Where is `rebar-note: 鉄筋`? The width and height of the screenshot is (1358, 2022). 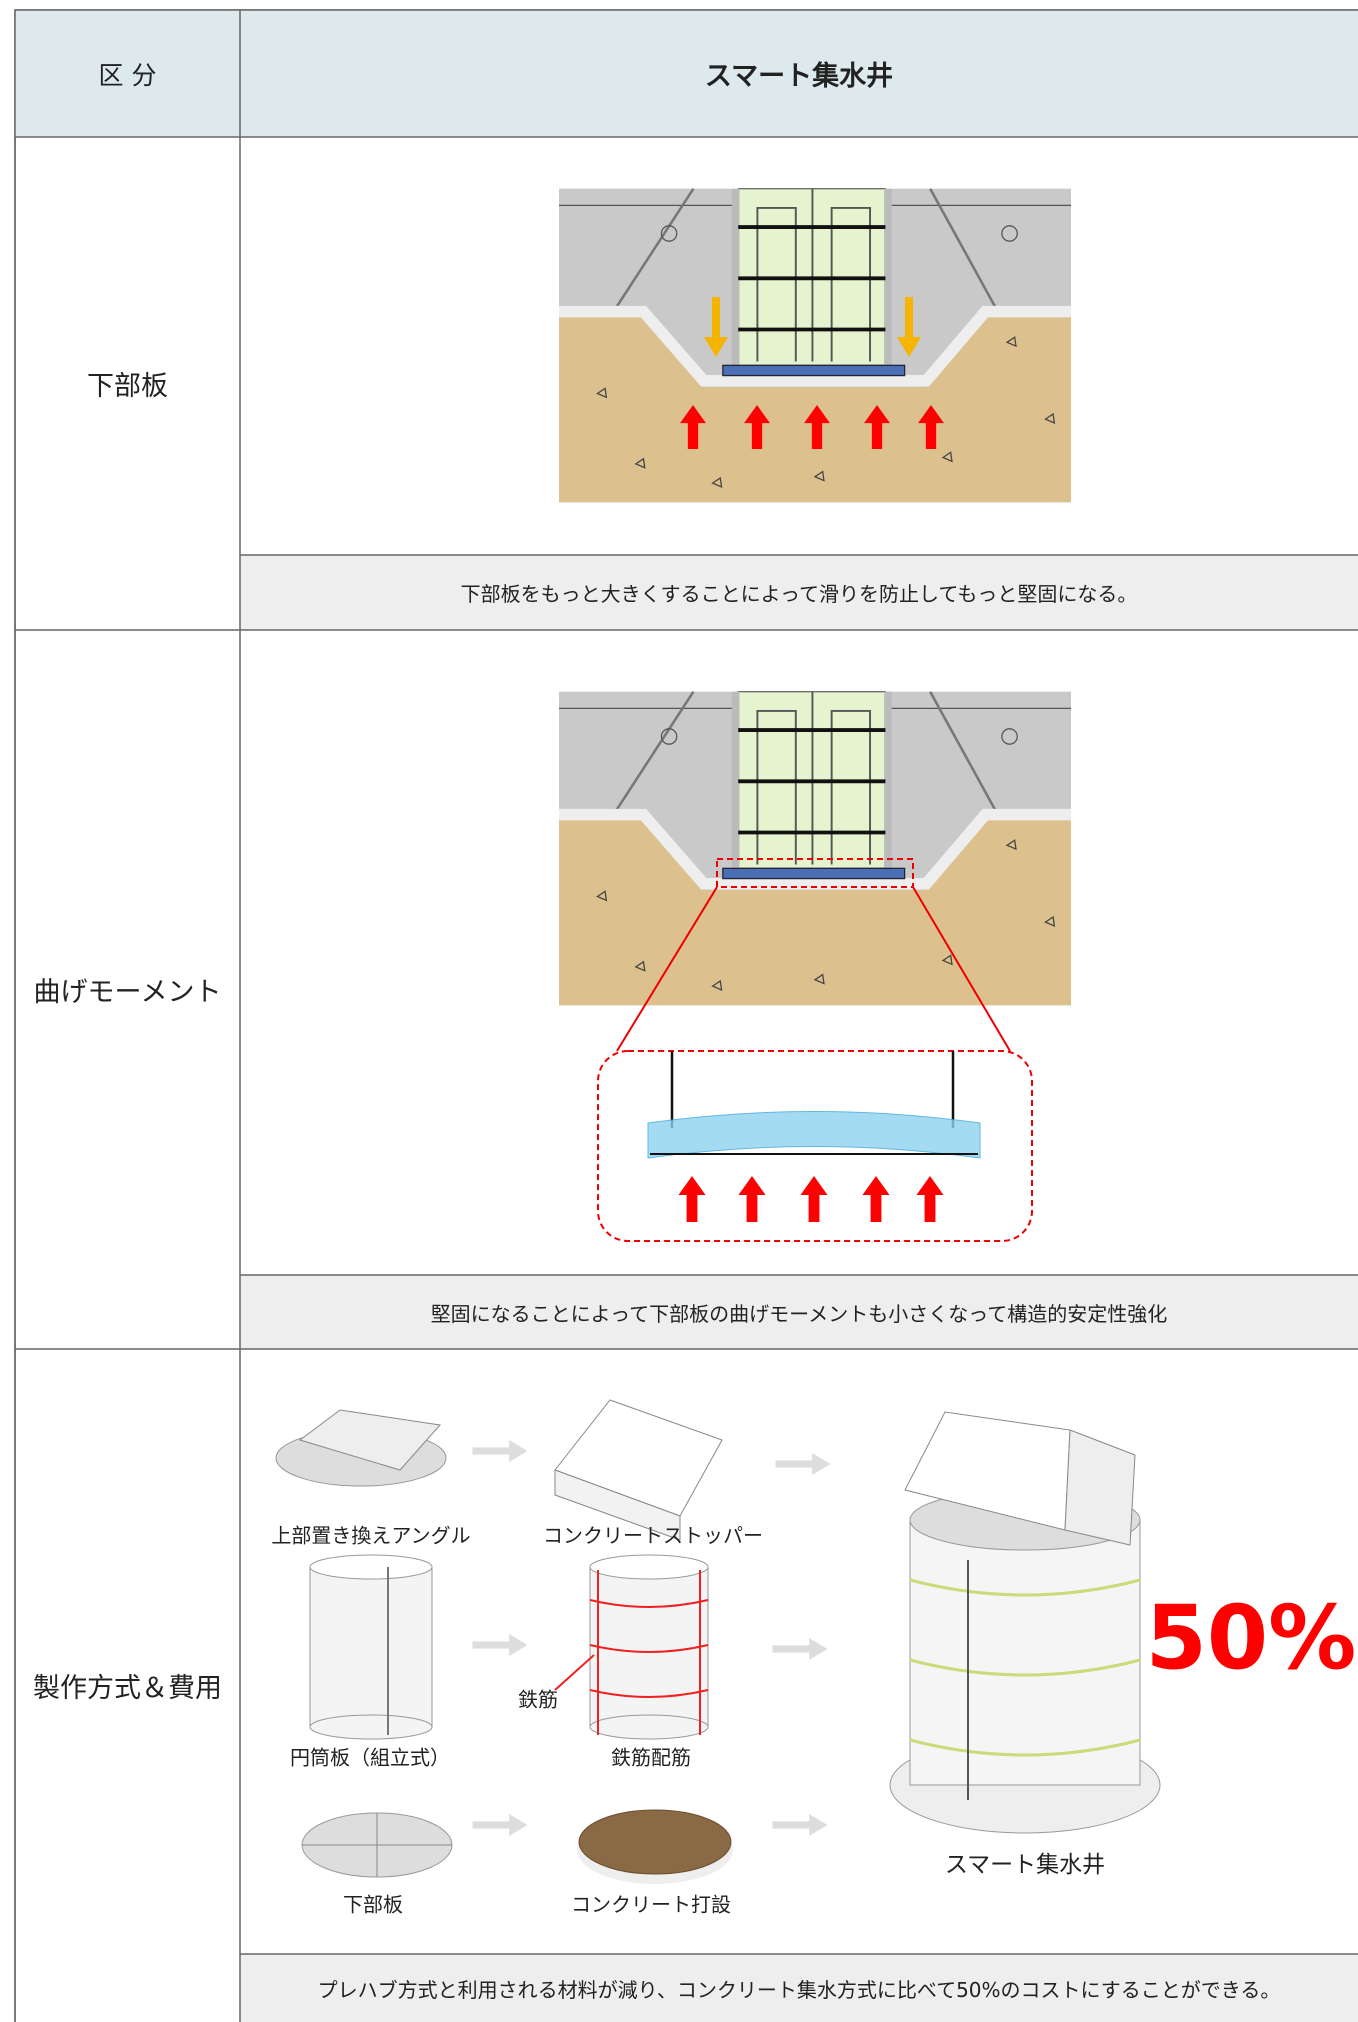
rebar-note: 鉄筋 is located at coordinates (538, 1699).